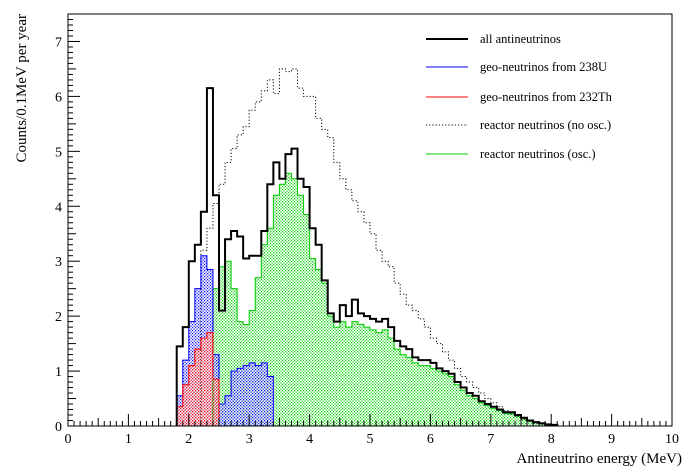  Describe the element at coordinates (543, 67) in the screenshot. I see `legend-label: geo-neutrinos from 238U` at that location.